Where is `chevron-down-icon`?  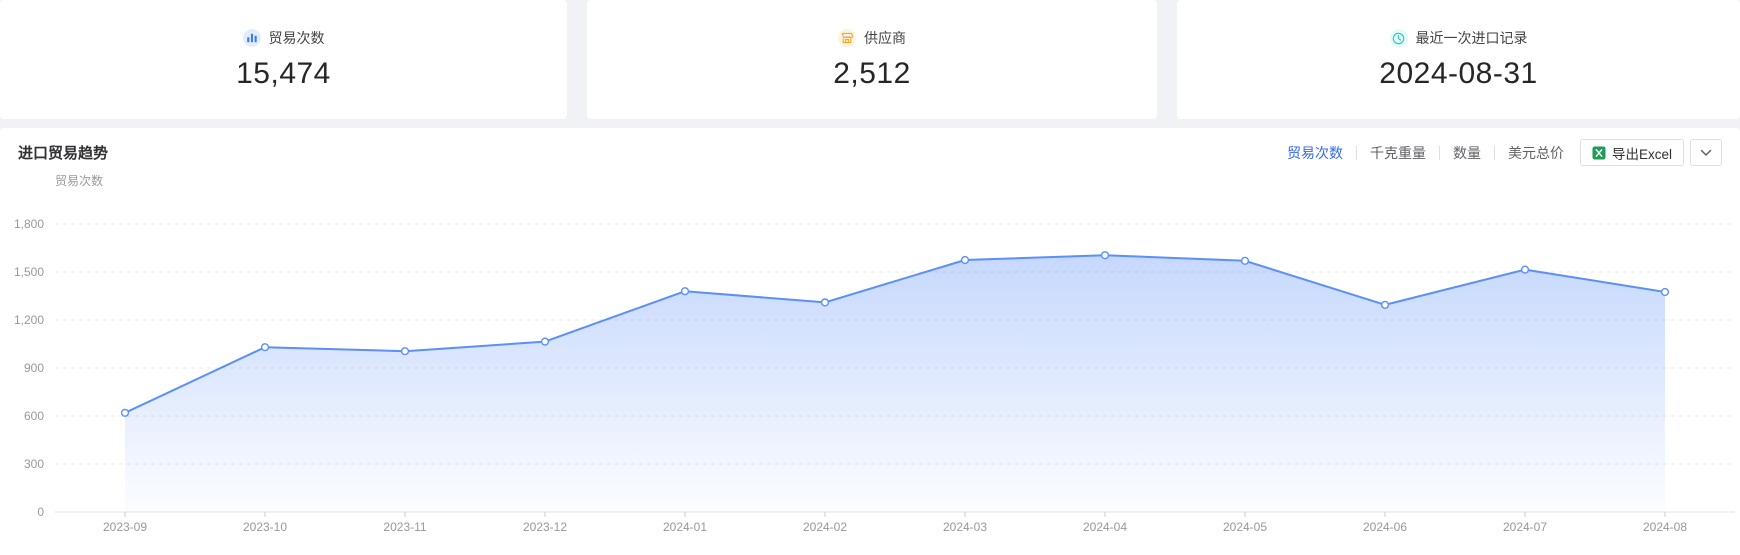 chevron-down-icon is located at coordinates (1706, 152).